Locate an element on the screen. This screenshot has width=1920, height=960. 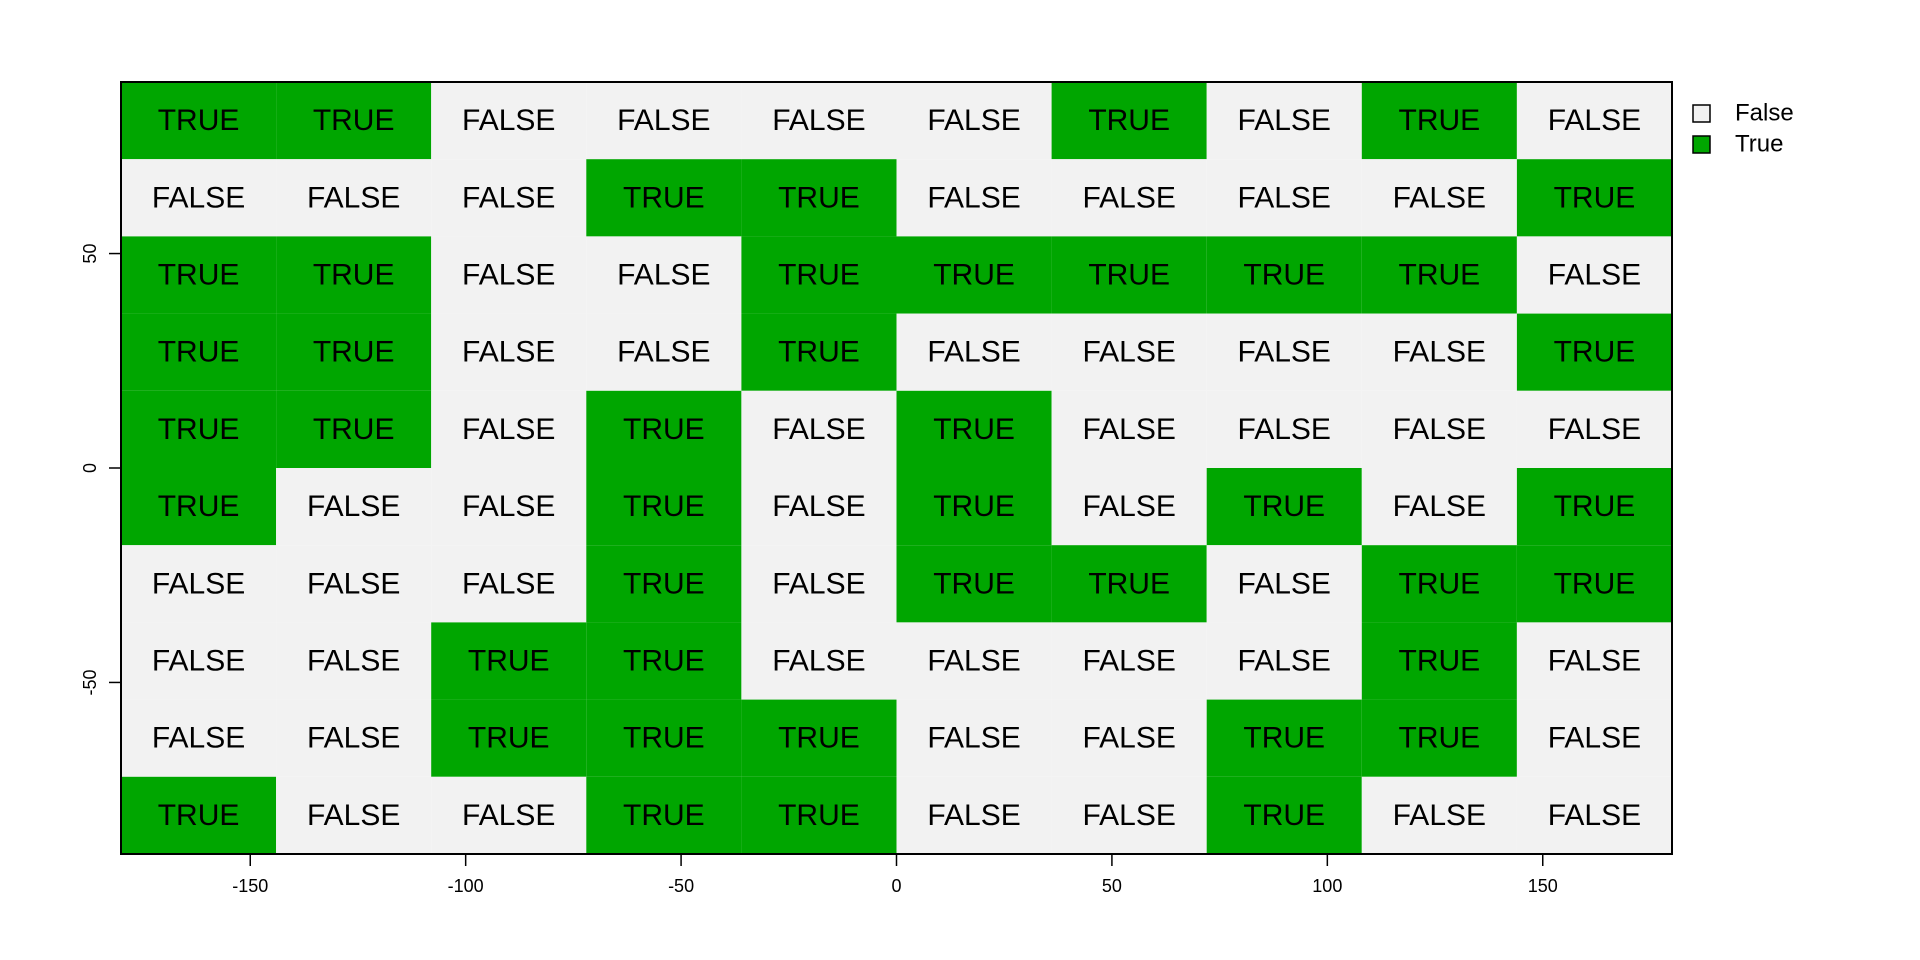
x-axis: -150 -100 -50 0 50 100 150 is located at coordinates (895, 875).